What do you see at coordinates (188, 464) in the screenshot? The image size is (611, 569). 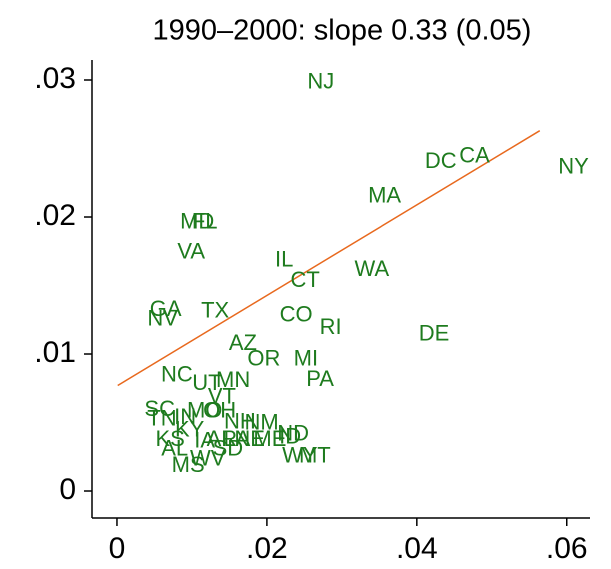 I see `point-label: MS` at bounding box center [188, 464].